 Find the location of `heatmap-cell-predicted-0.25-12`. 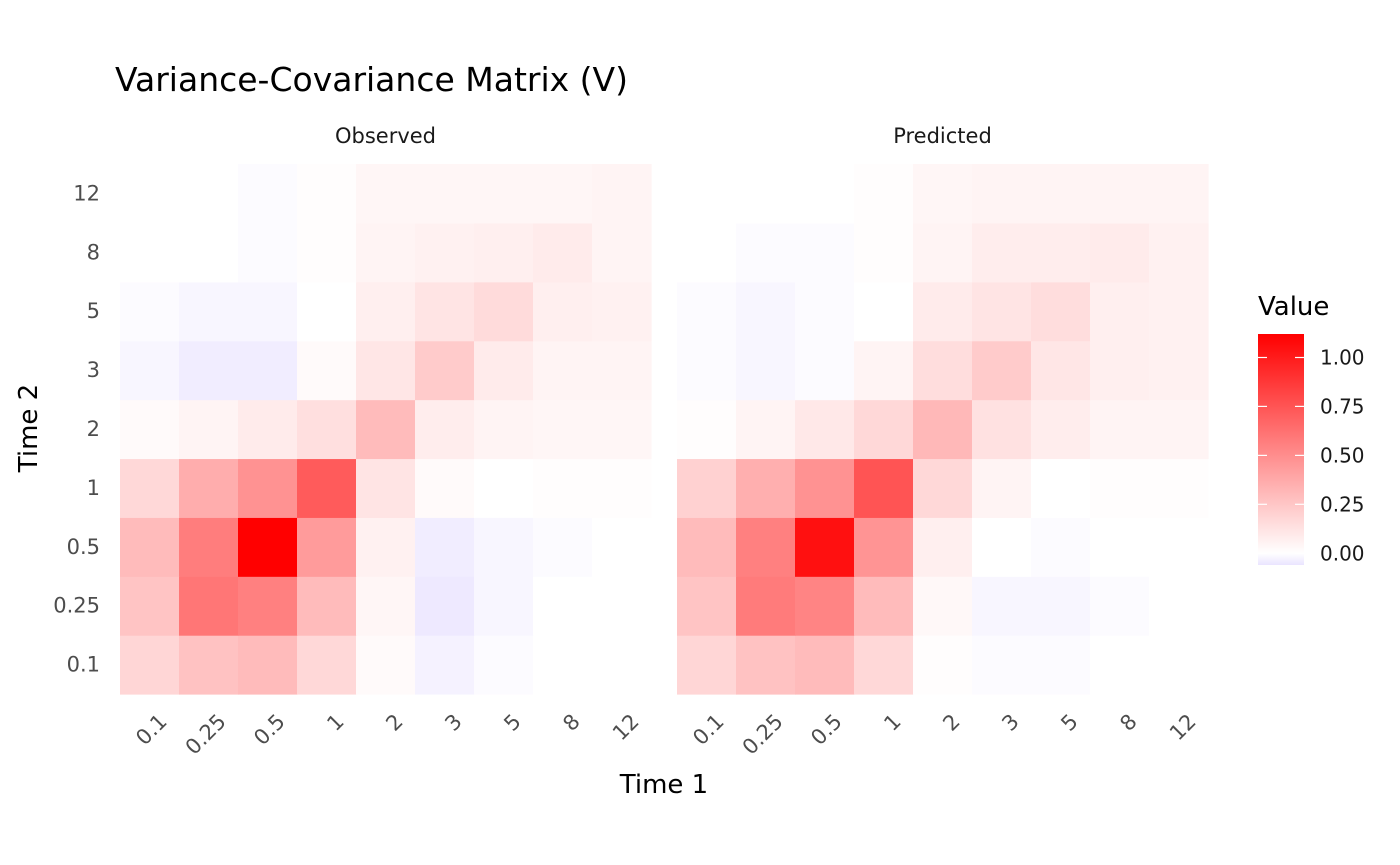

heatmap-cell-predicted-0.25-12 is located at coordinates (766, 194).